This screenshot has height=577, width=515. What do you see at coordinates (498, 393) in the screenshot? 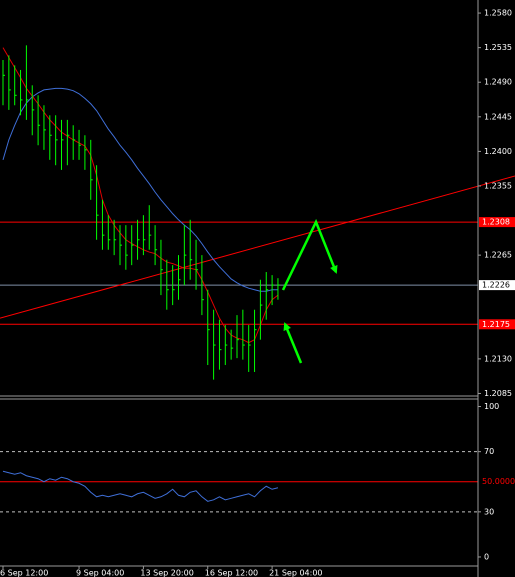
I see `y-tick-label: 1.2085` at bounding box center [498, 393].